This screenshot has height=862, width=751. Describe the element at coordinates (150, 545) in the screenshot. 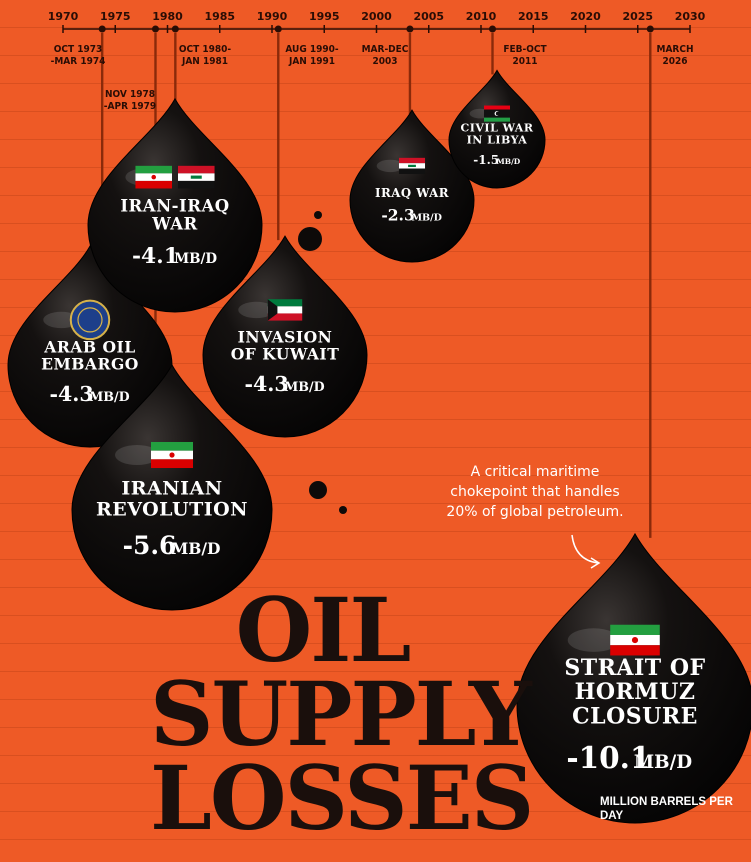

I see `event-value: -5.6` at that location.